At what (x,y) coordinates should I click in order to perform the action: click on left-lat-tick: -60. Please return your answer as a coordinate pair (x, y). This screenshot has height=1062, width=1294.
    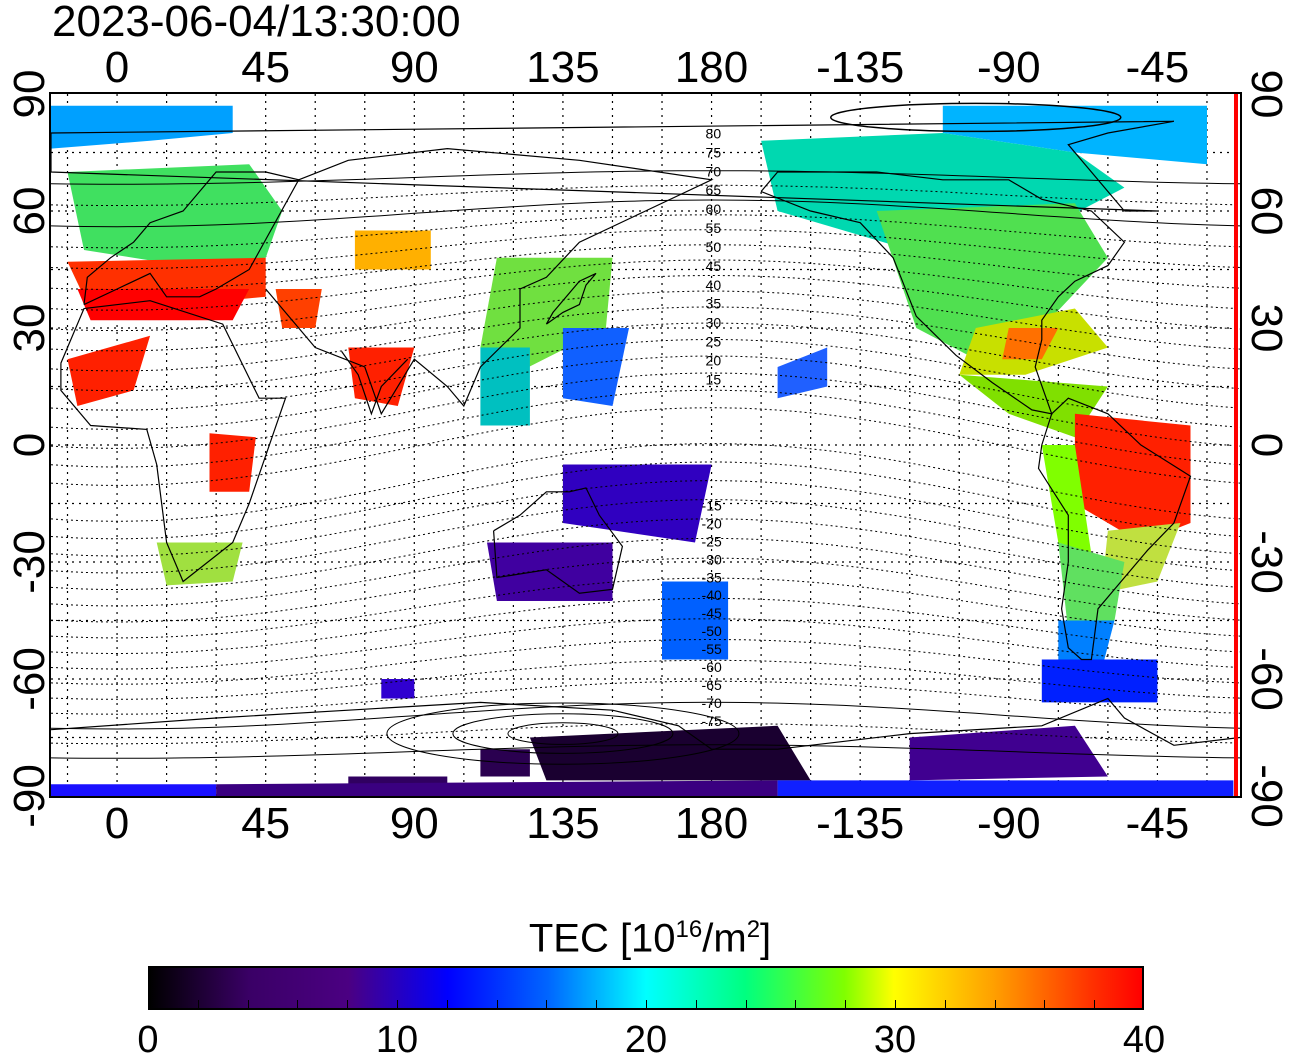
    Looking at the image, I should click on (29, 679).